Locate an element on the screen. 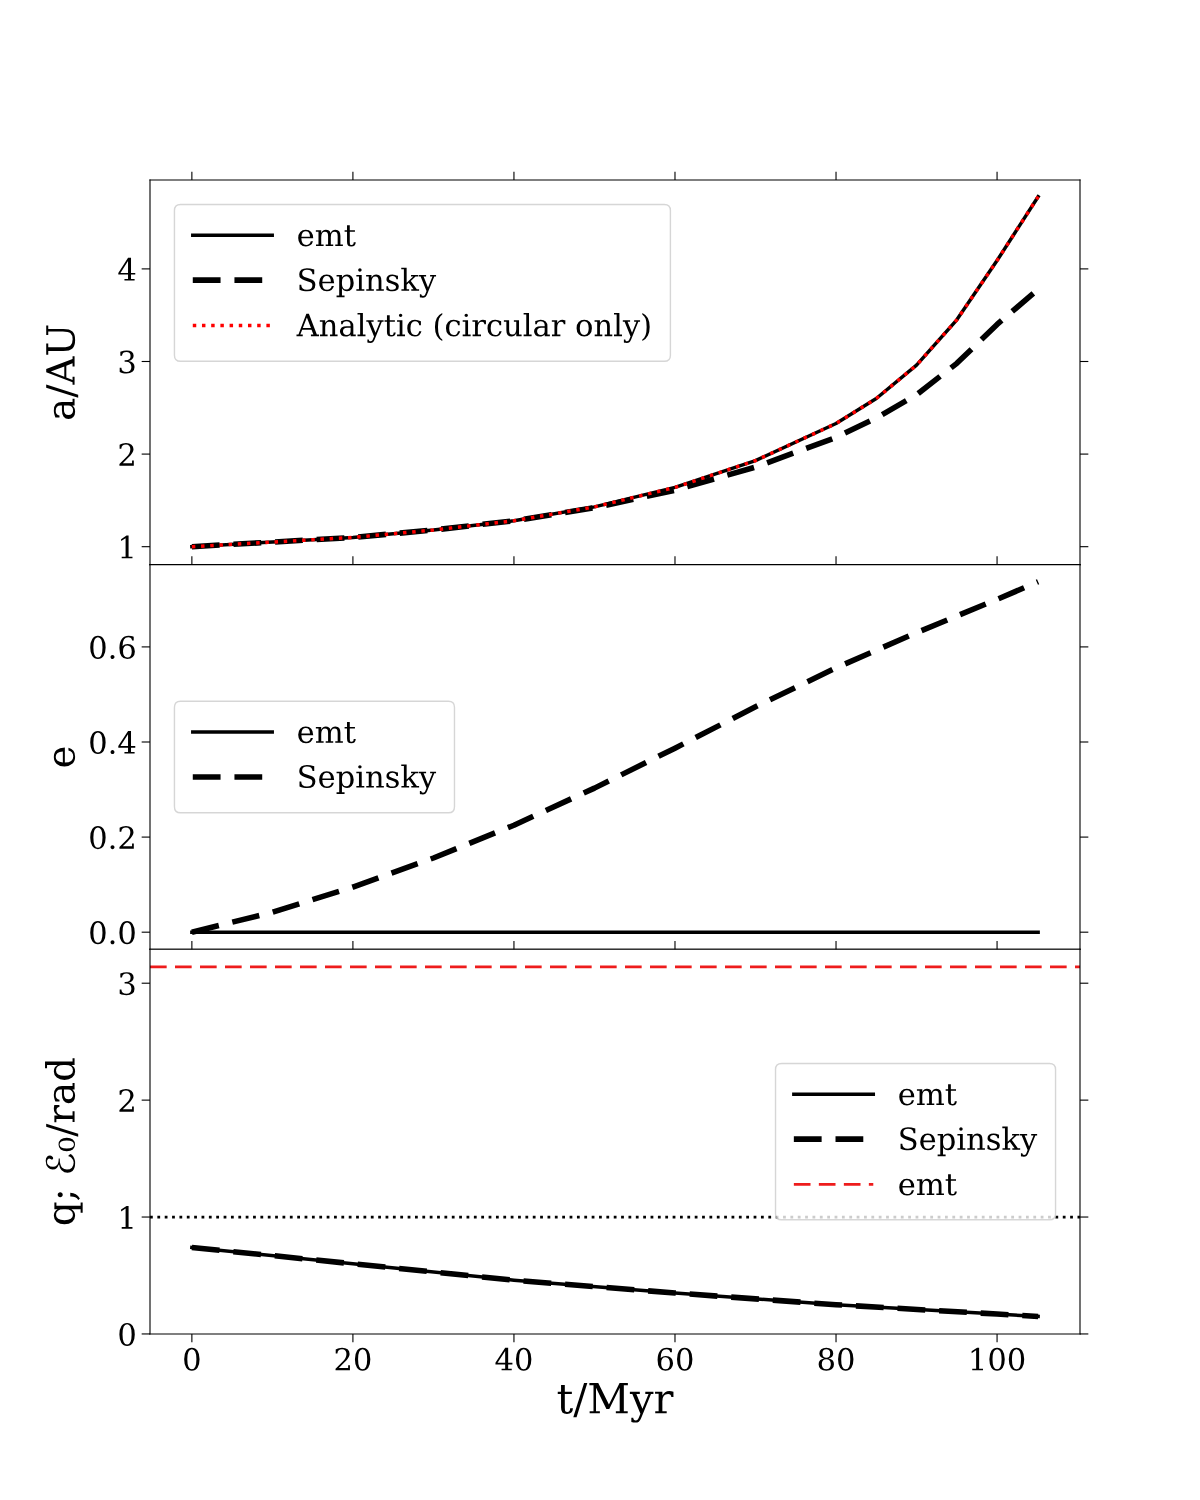 The width and height of the screenshot is (1200, 1500). y-tick-label: 0.0 is located at coordinates (112, 933).